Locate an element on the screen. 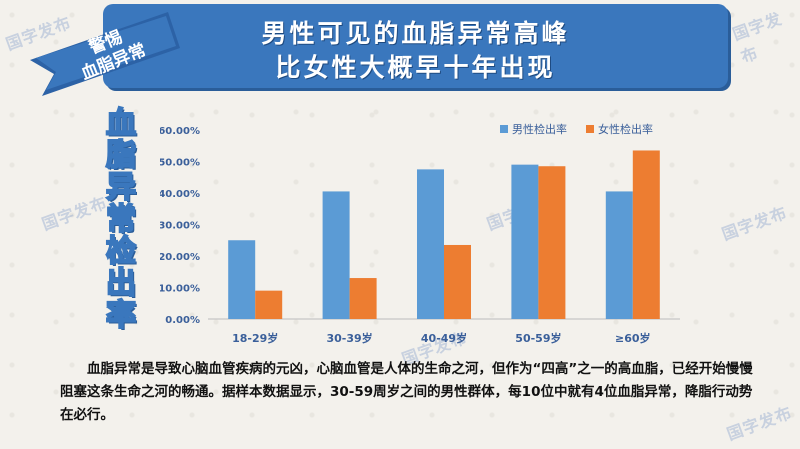 The width and height of the screenshot is (800, 449). side-title-char: 检 is located at coordinates (121, 251).